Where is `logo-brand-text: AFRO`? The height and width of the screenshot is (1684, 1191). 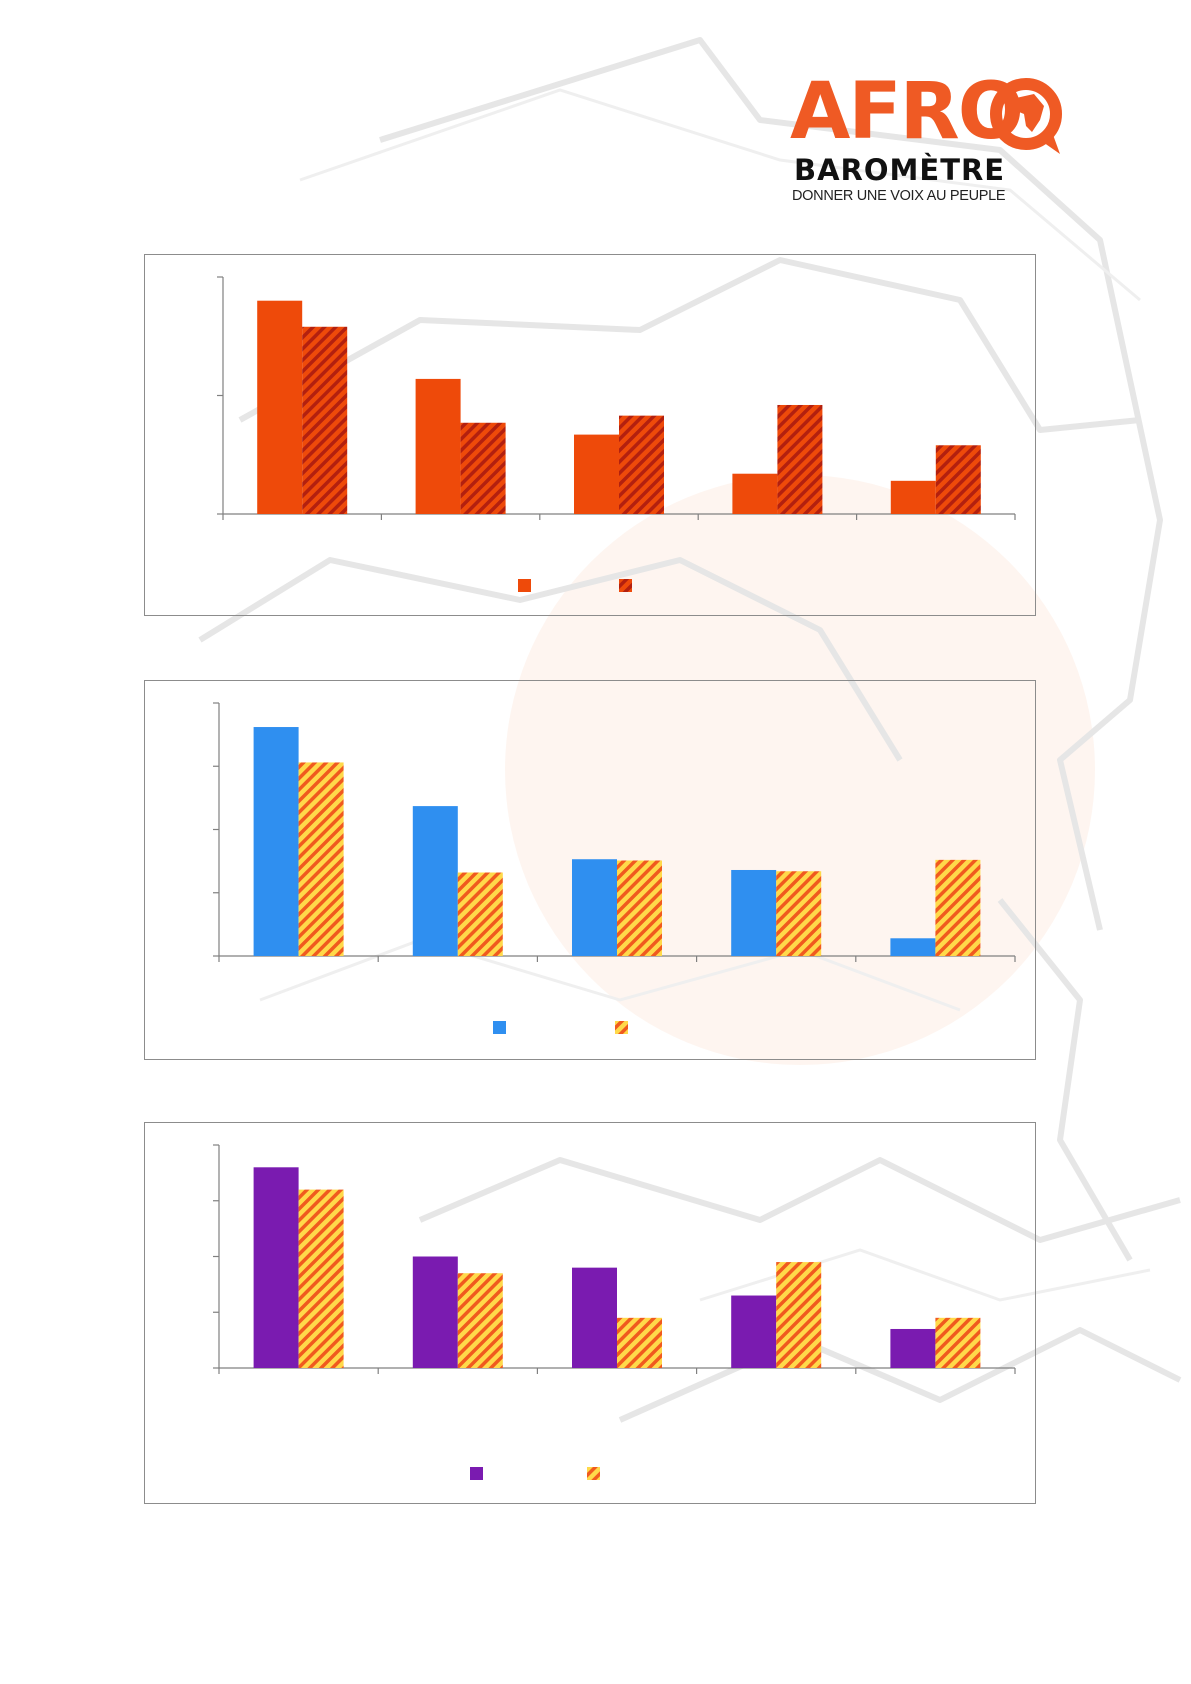
logo-brand-text: AFRO is located at coordinates (907, 112).